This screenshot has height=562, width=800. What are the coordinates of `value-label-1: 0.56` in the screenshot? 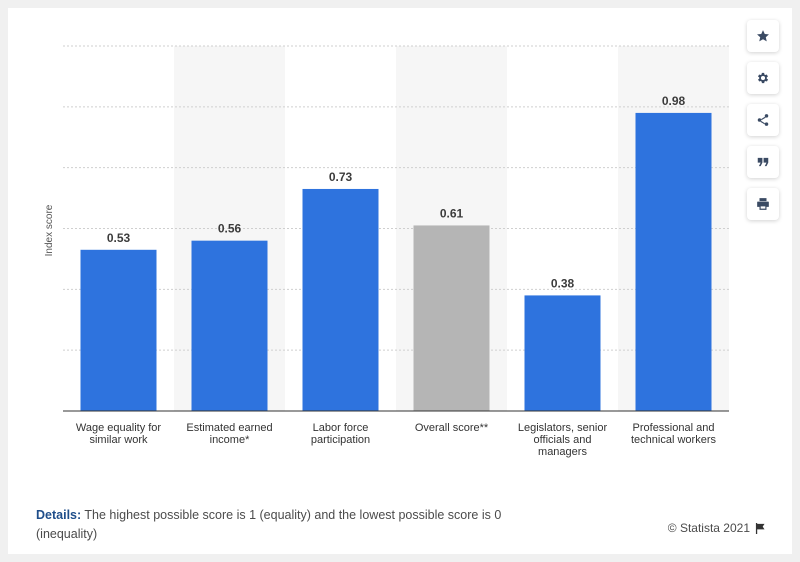 It's located at (230, 229).